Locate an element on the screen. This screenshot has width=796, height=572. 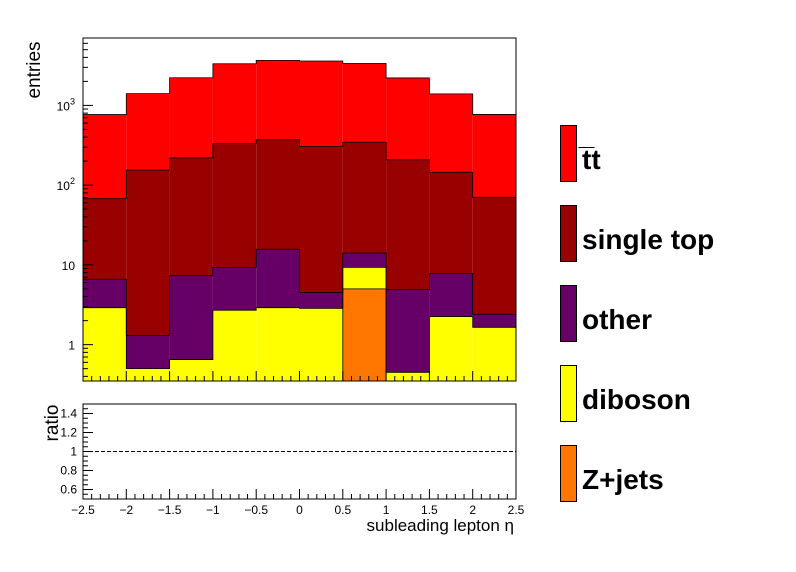
legend-label-zjets: Z+jets is located at coordinates (623, 479).